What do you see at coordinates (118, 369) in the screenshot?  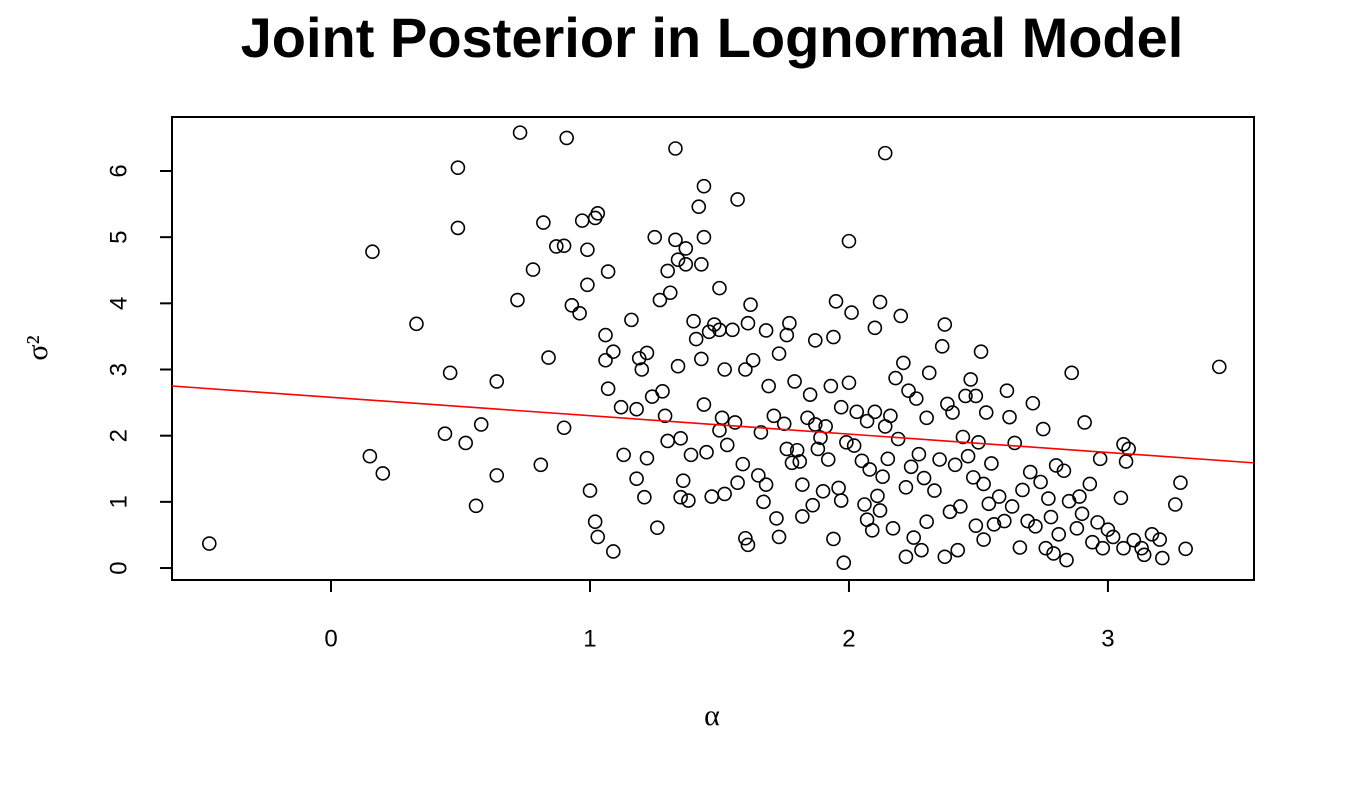 I see `y-tick-label: 3` at bounding box center [118, 369].